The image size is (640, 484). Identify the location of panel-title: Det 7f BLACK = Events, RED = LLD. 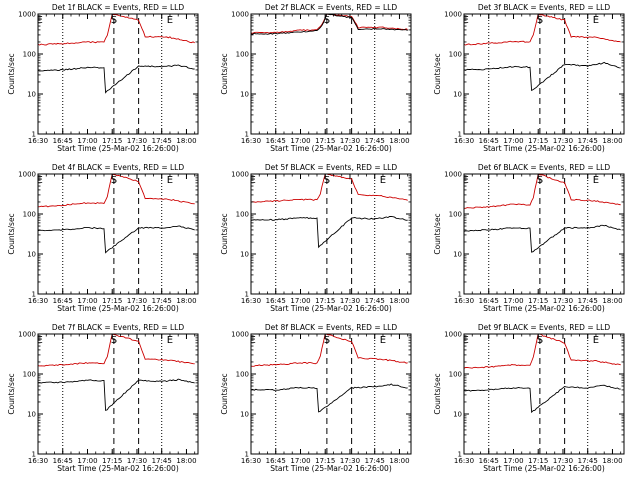
(118, 327).